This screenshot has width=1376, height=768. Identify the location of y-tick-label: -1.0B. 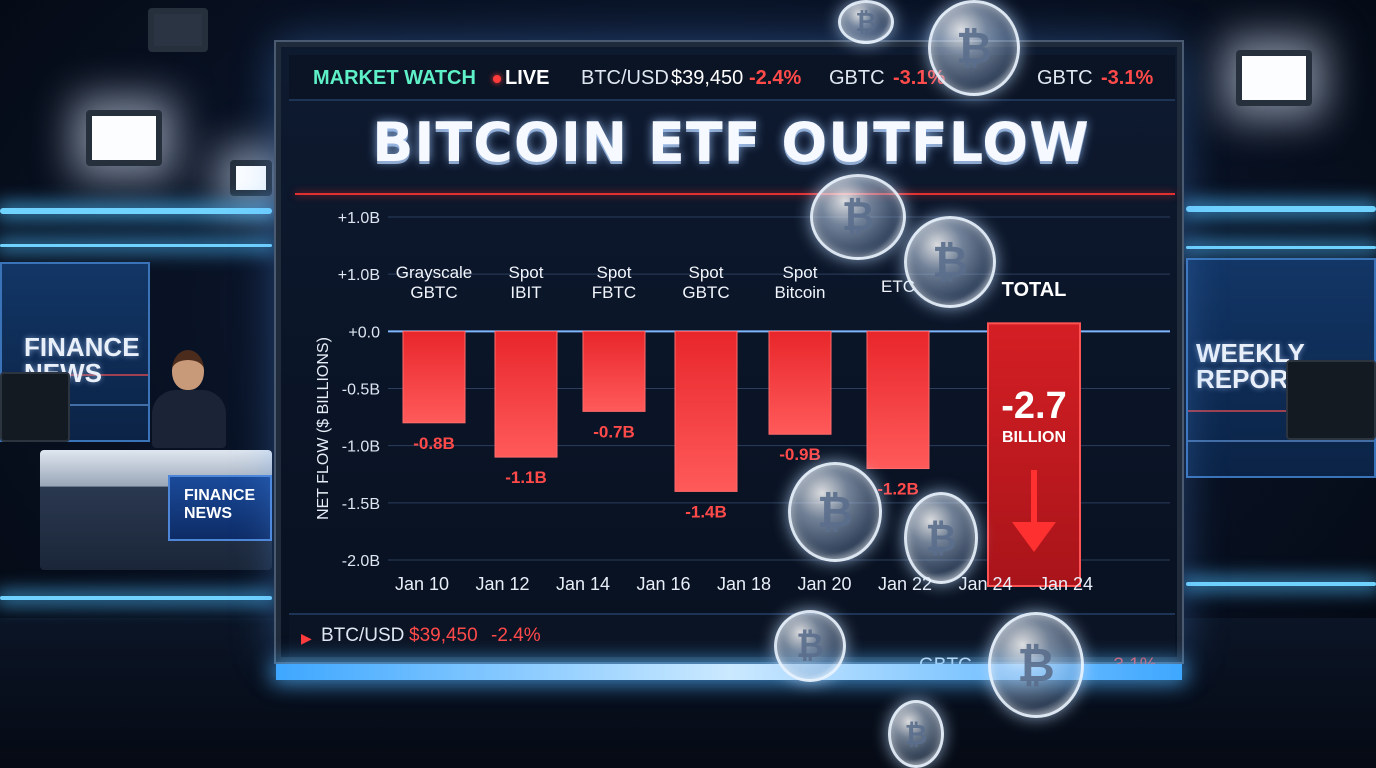
(361, 447).